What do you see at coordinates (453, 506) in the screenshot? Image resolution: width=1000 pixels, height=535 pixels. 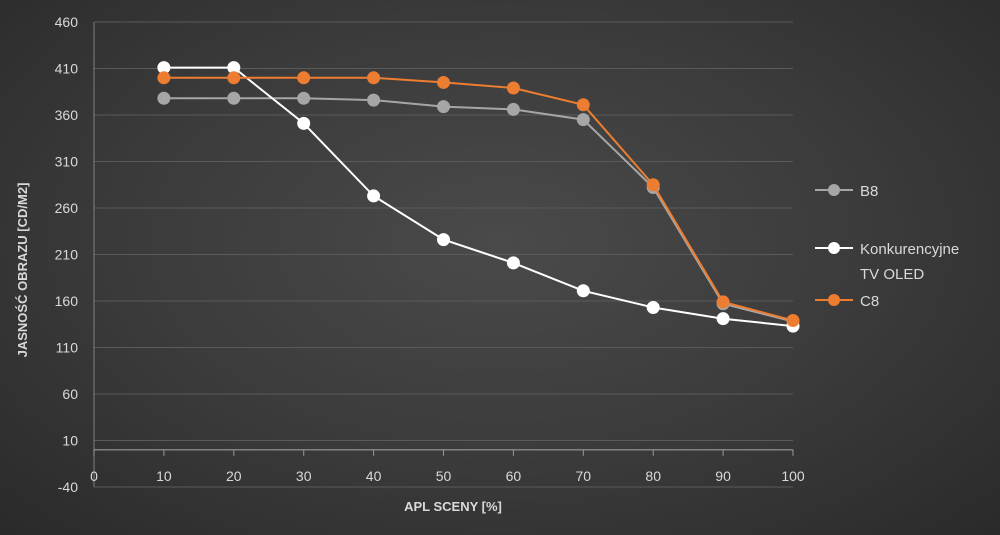 I see `x-axis-title: APL SCENY [%]` at bounding box center [453, 506].